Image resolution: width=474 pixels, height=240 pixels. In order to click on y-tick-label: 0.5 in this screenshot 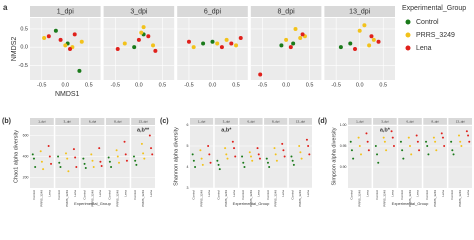, I will do `click(24, 29)`.